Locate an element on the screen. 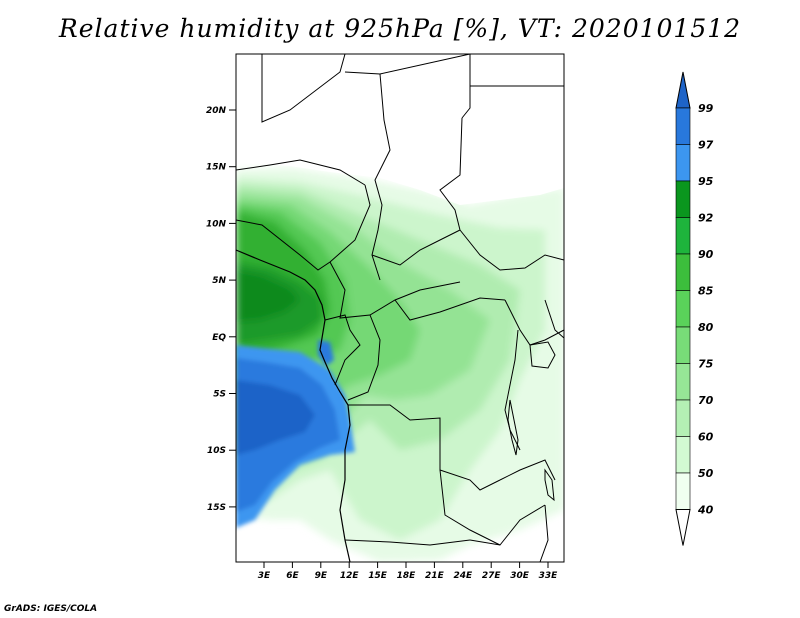  coastline is located at coordinates (293, 405).